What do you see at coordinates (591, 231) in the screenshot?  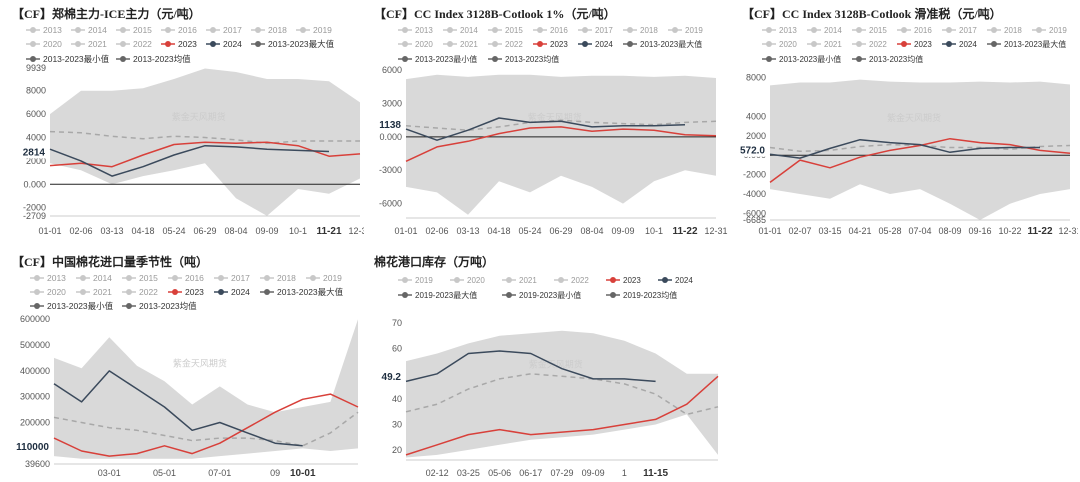 I see `x-tick-label: 08-04` at bounding box center [591, 231].